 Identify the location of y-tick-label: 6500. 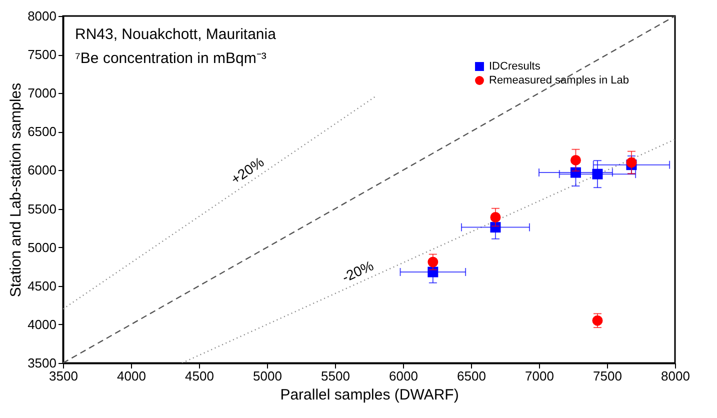
(42, 132).